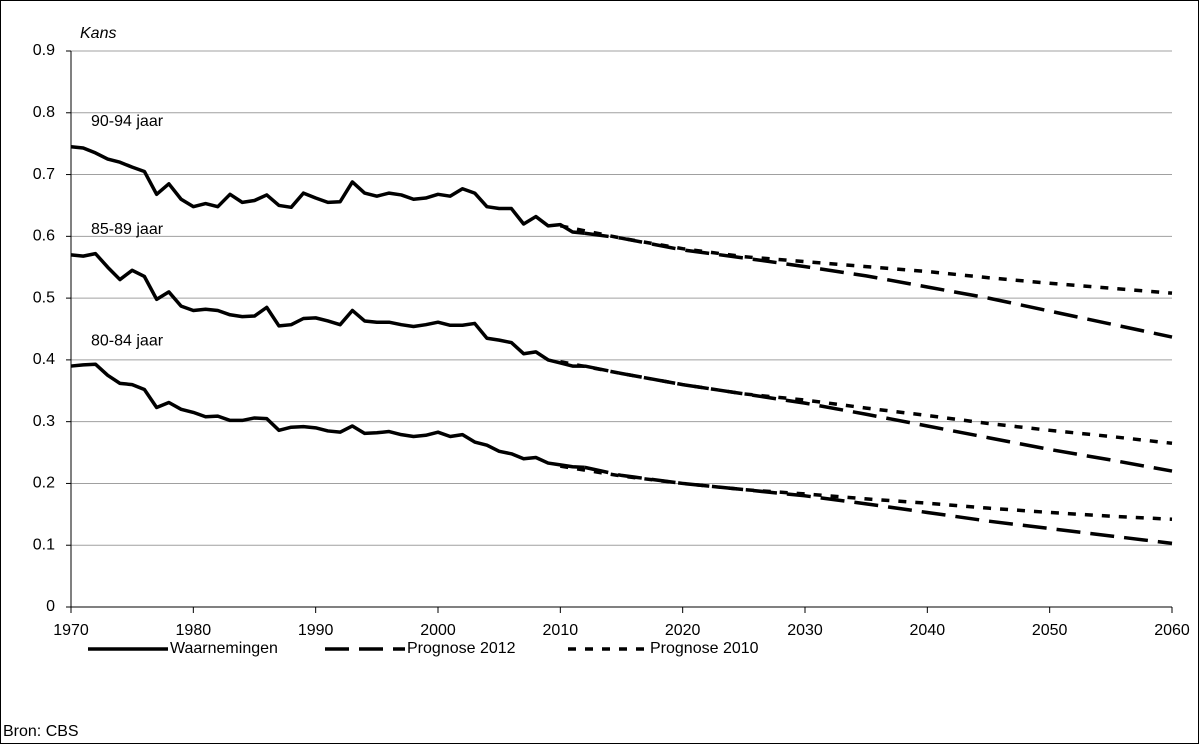  Describe the element at coordinates (44, 174) in the screenshot. I see `y-tick-label: 0.7` at that location.